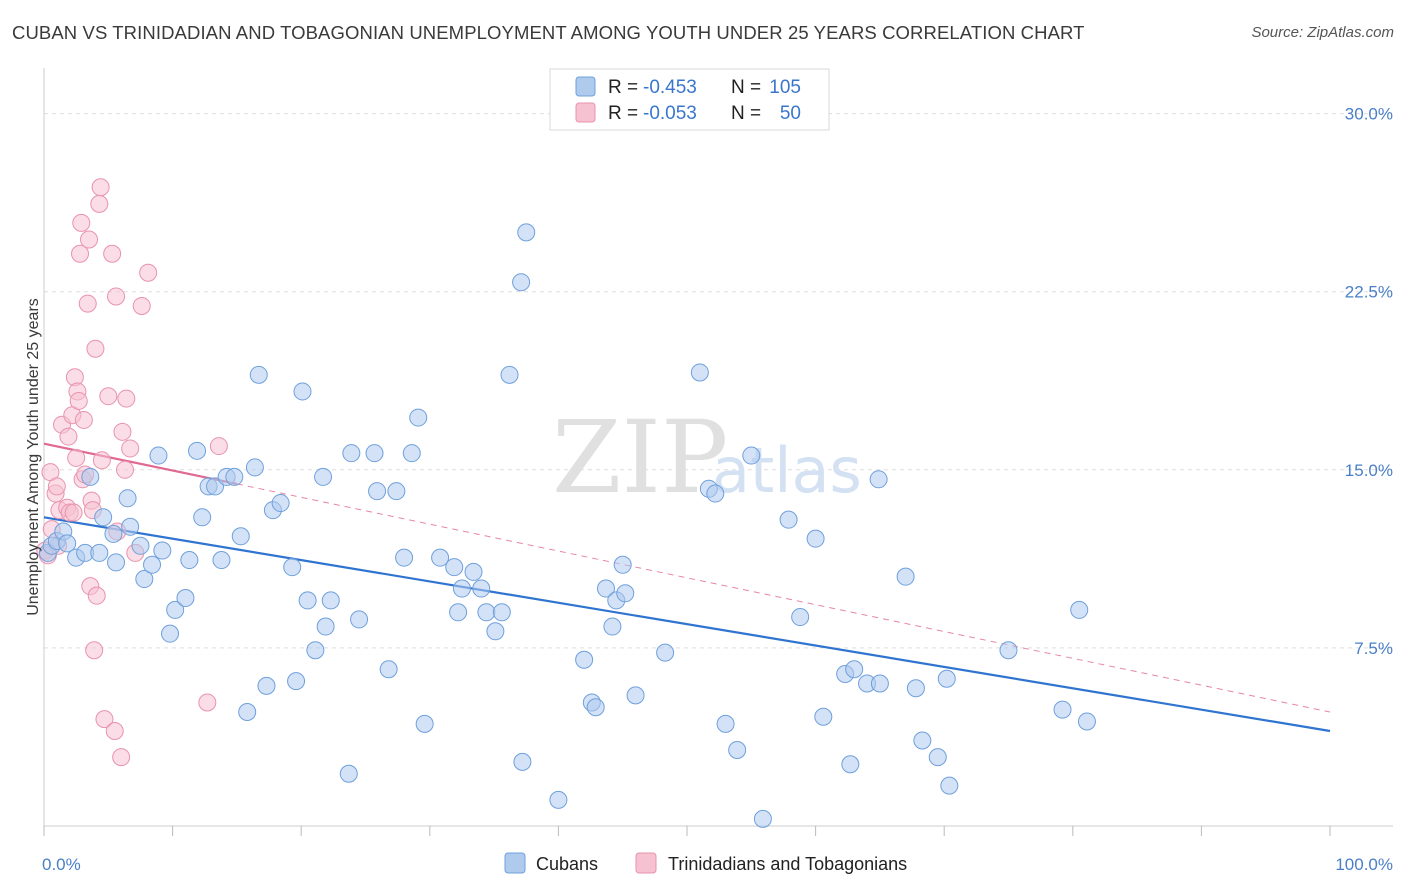  I want to click on watermark-atlas: atlas, so click(787, 470).